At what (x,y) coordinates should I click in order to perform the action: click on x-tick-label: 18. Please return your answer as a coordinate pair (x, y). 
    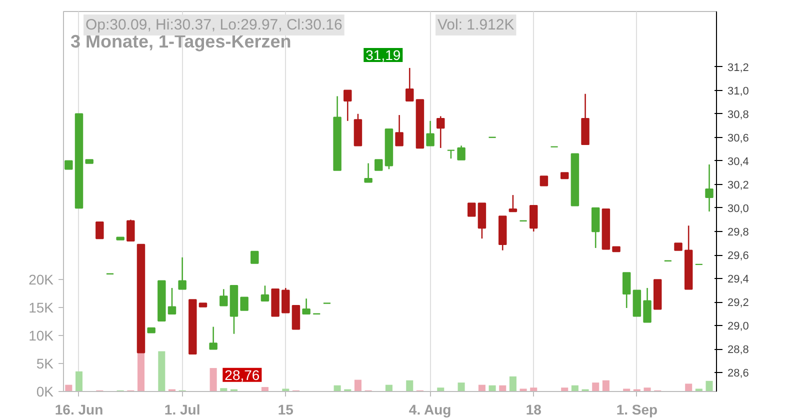
    Looking at the image, I should click on (534, 410).